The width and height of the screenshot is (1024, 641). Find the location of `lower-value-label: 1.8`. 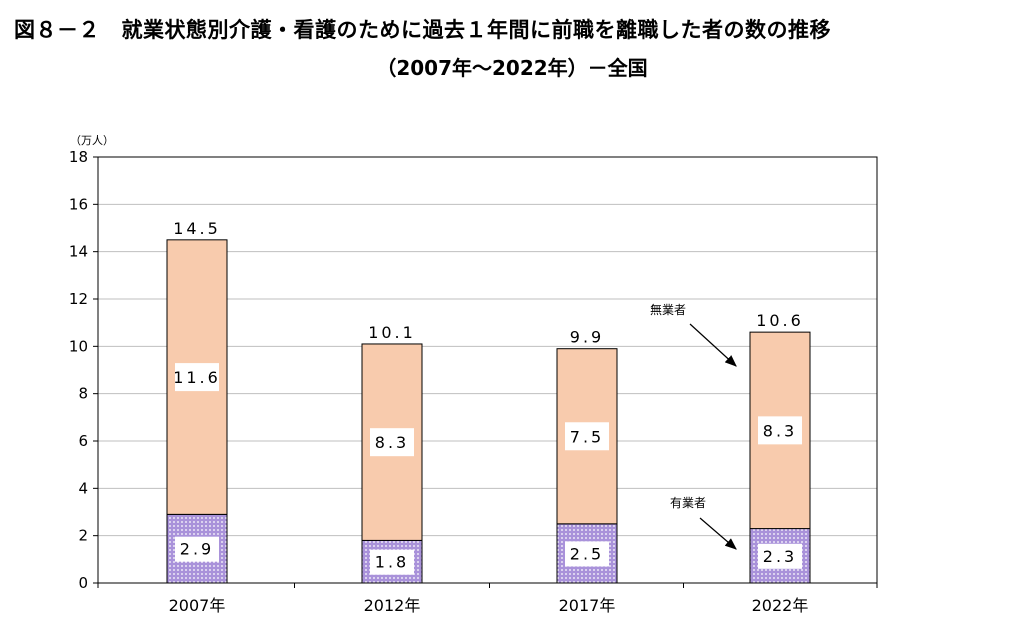

lower-value-label: 1.8 is located at coordinates (392, 562).